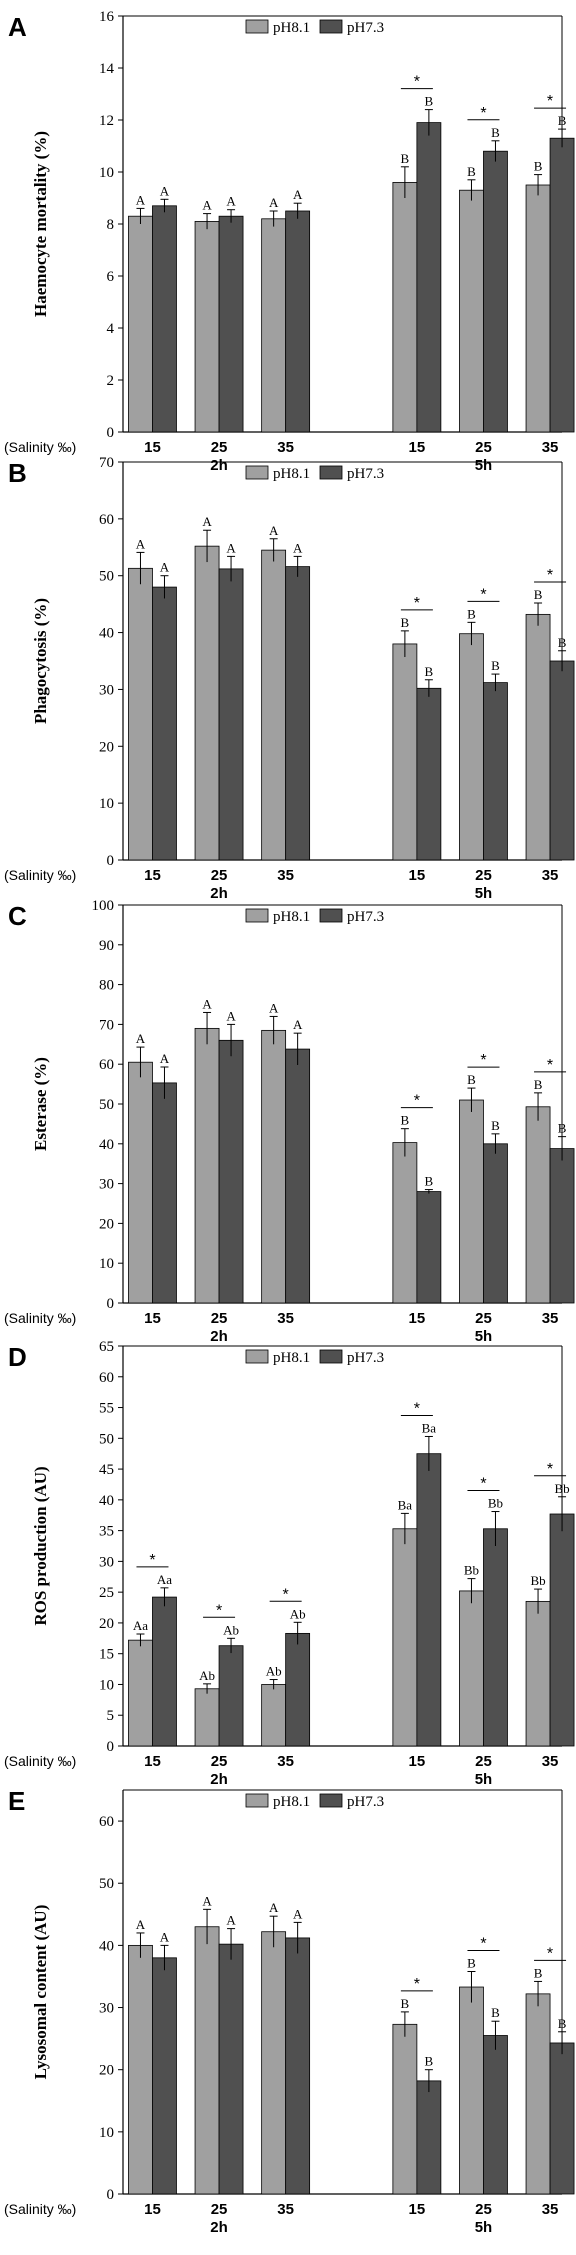  Describe the element at coordinates (106, 1655) in the screenshot. I see `y-tick-label: 15` at that location.